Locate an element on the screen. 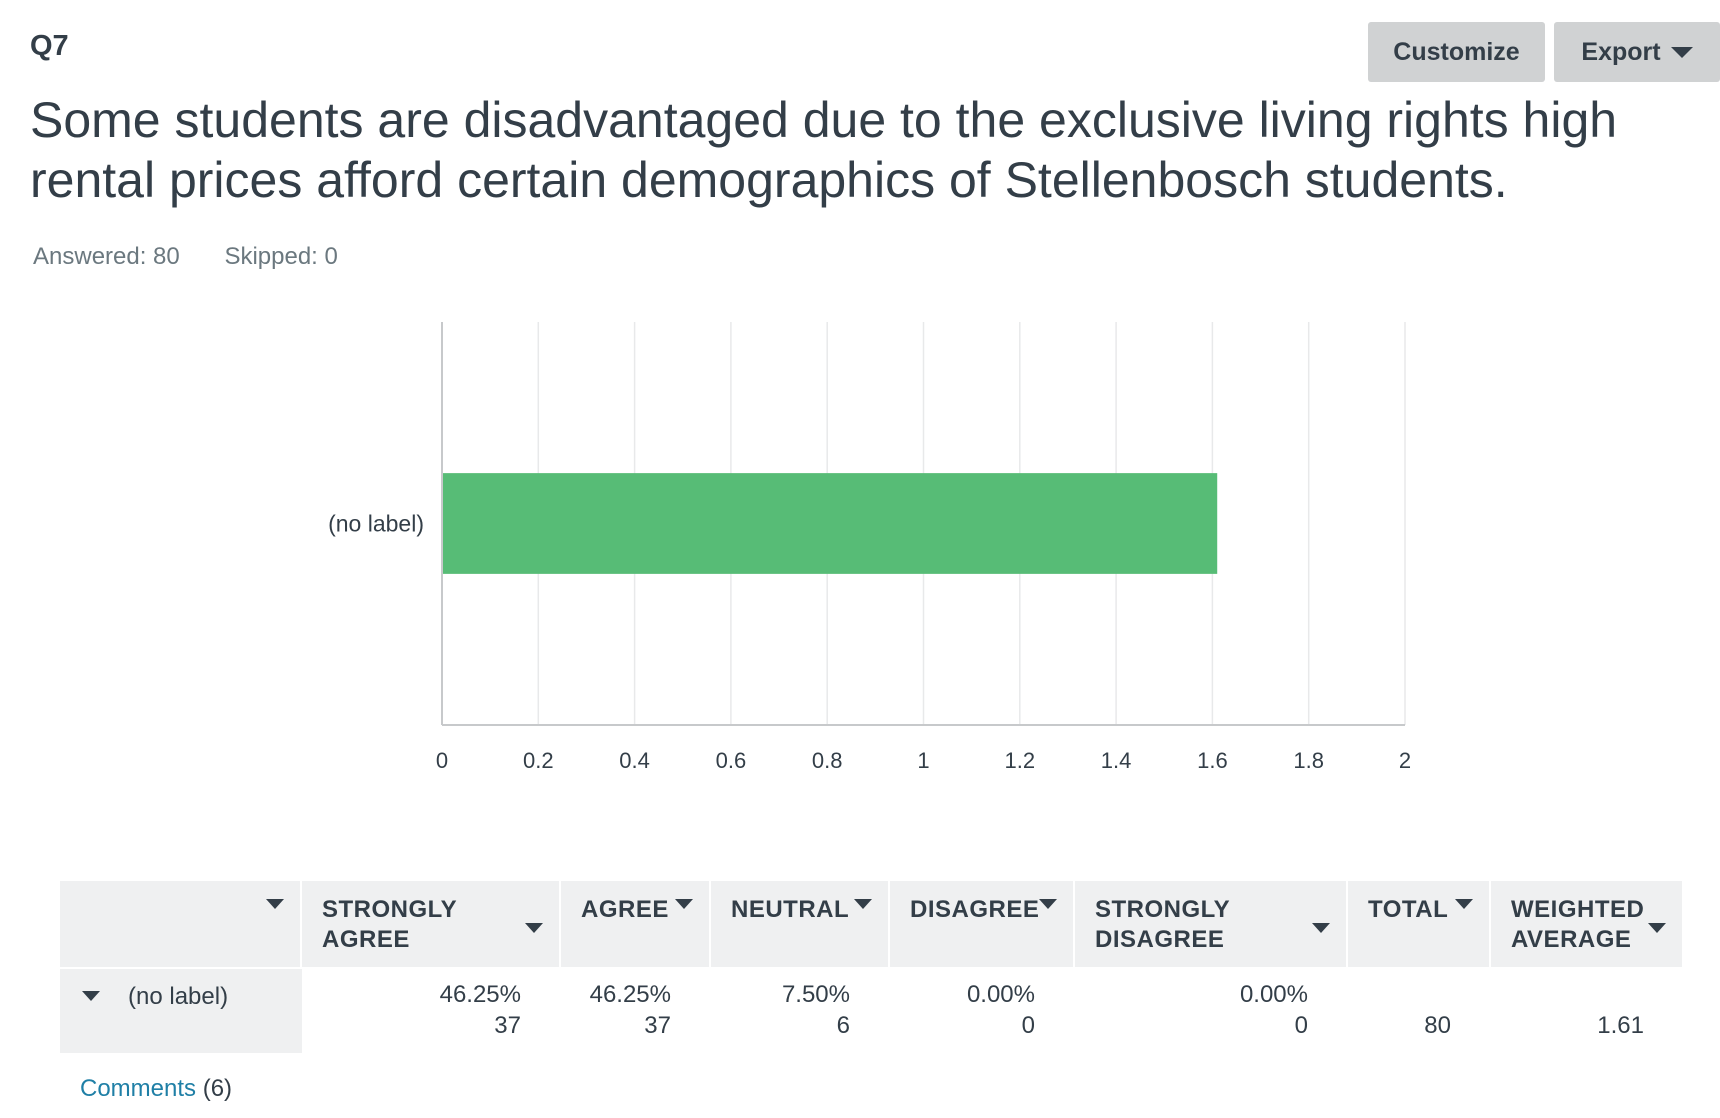 The height and width of the screenshot is (1118, 1720). customize-button: Customize is located at coordinates (1456, 52).